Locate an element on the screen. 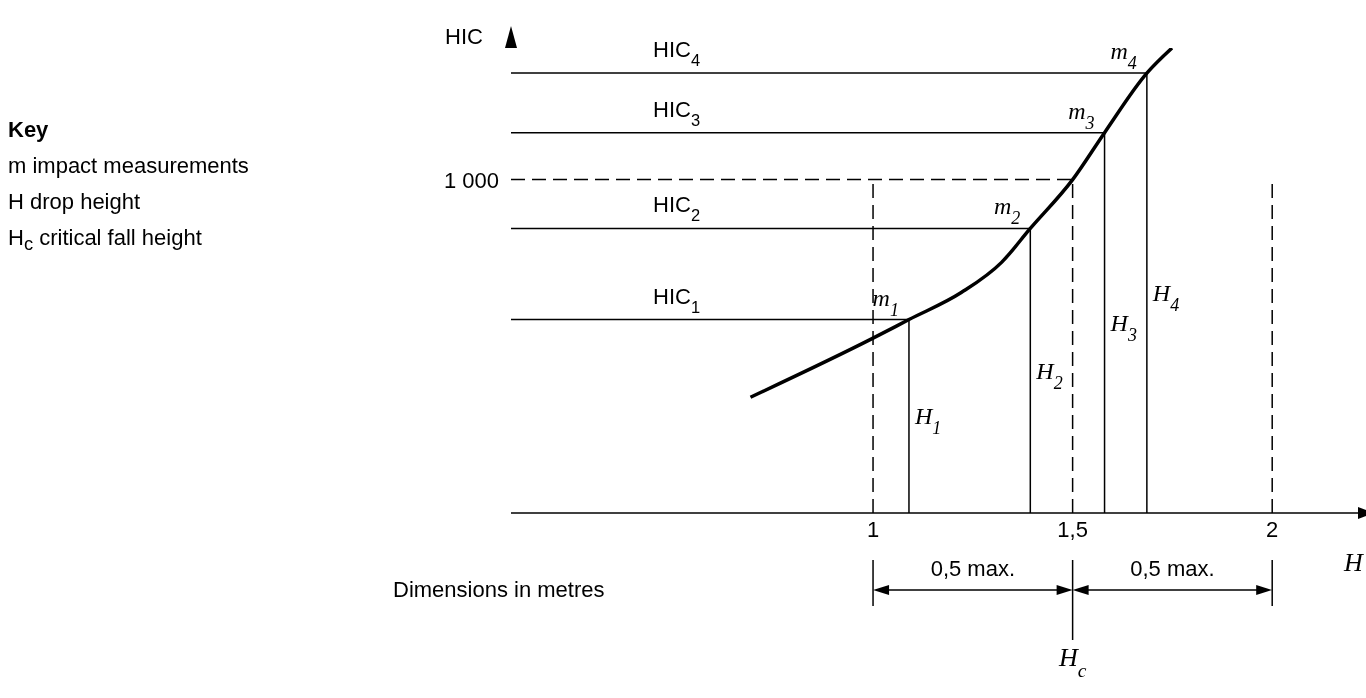 The height and width of the screenshot is (698, 1366). x-tick-label: 1,5 is located at coordinates (1072, 529).